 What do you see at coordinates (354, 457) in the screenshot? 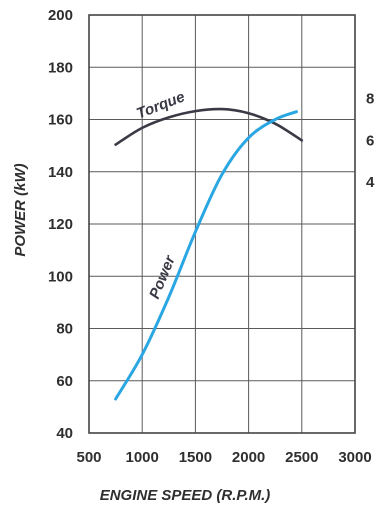
I see `x-tick-label: 3000` at bounding box center [354, 457].